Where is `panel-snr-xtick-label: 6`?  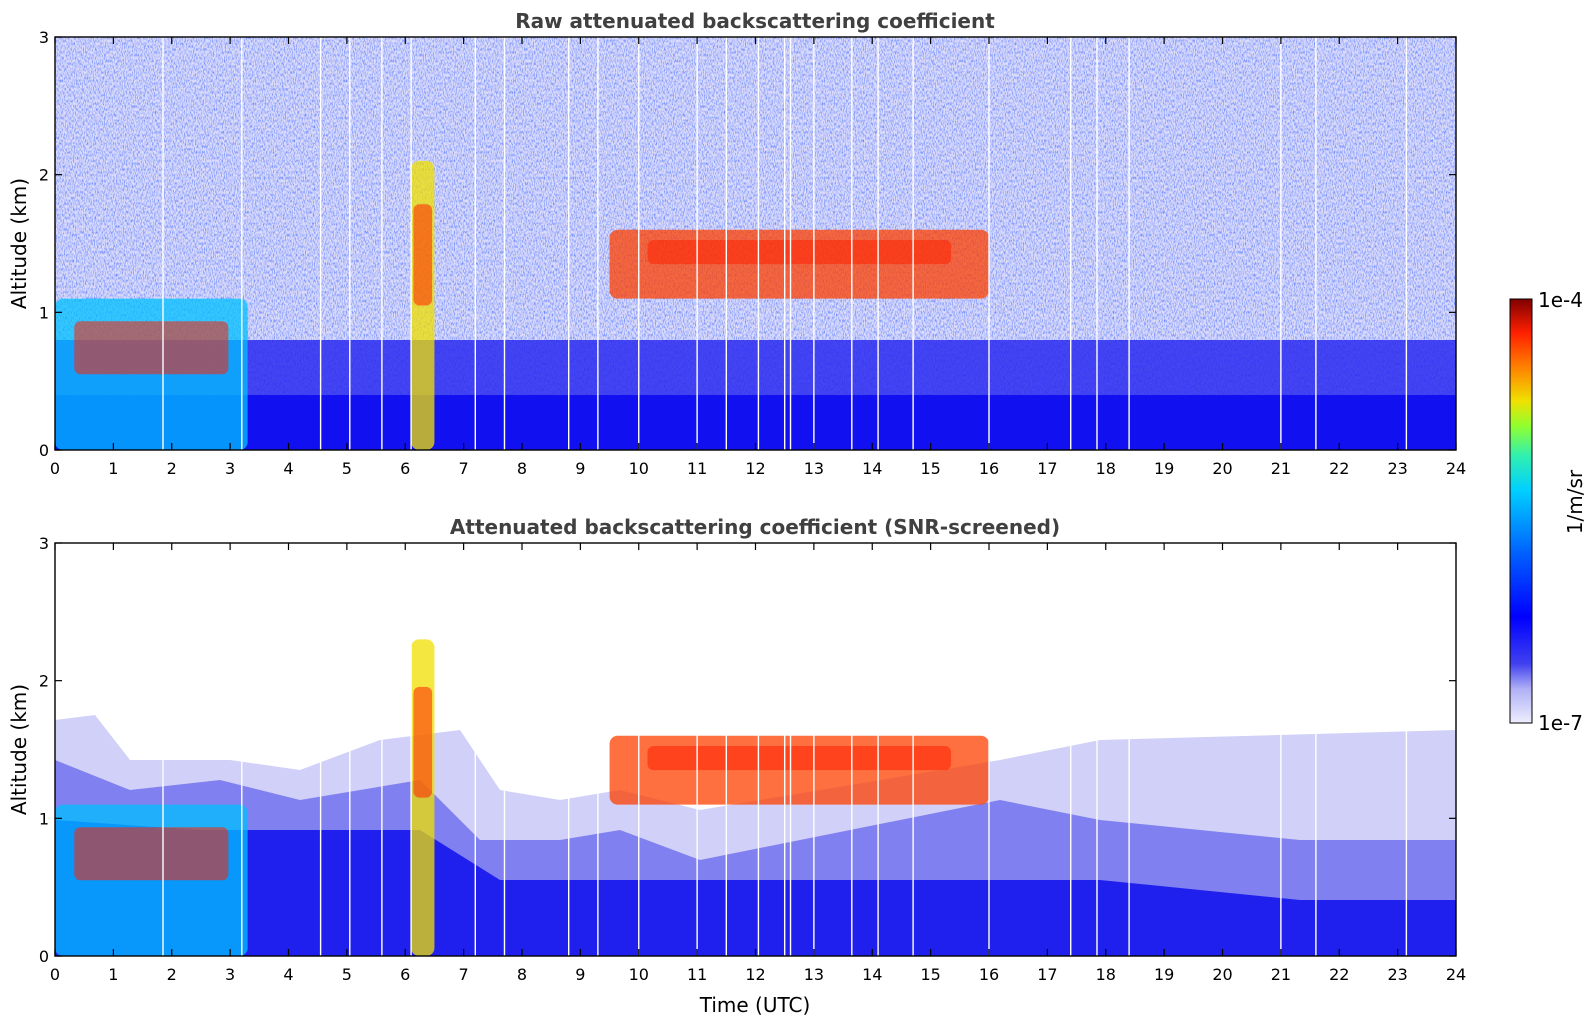 panel-snr-xtick-label: 6 is located at coordinates (405, 974).